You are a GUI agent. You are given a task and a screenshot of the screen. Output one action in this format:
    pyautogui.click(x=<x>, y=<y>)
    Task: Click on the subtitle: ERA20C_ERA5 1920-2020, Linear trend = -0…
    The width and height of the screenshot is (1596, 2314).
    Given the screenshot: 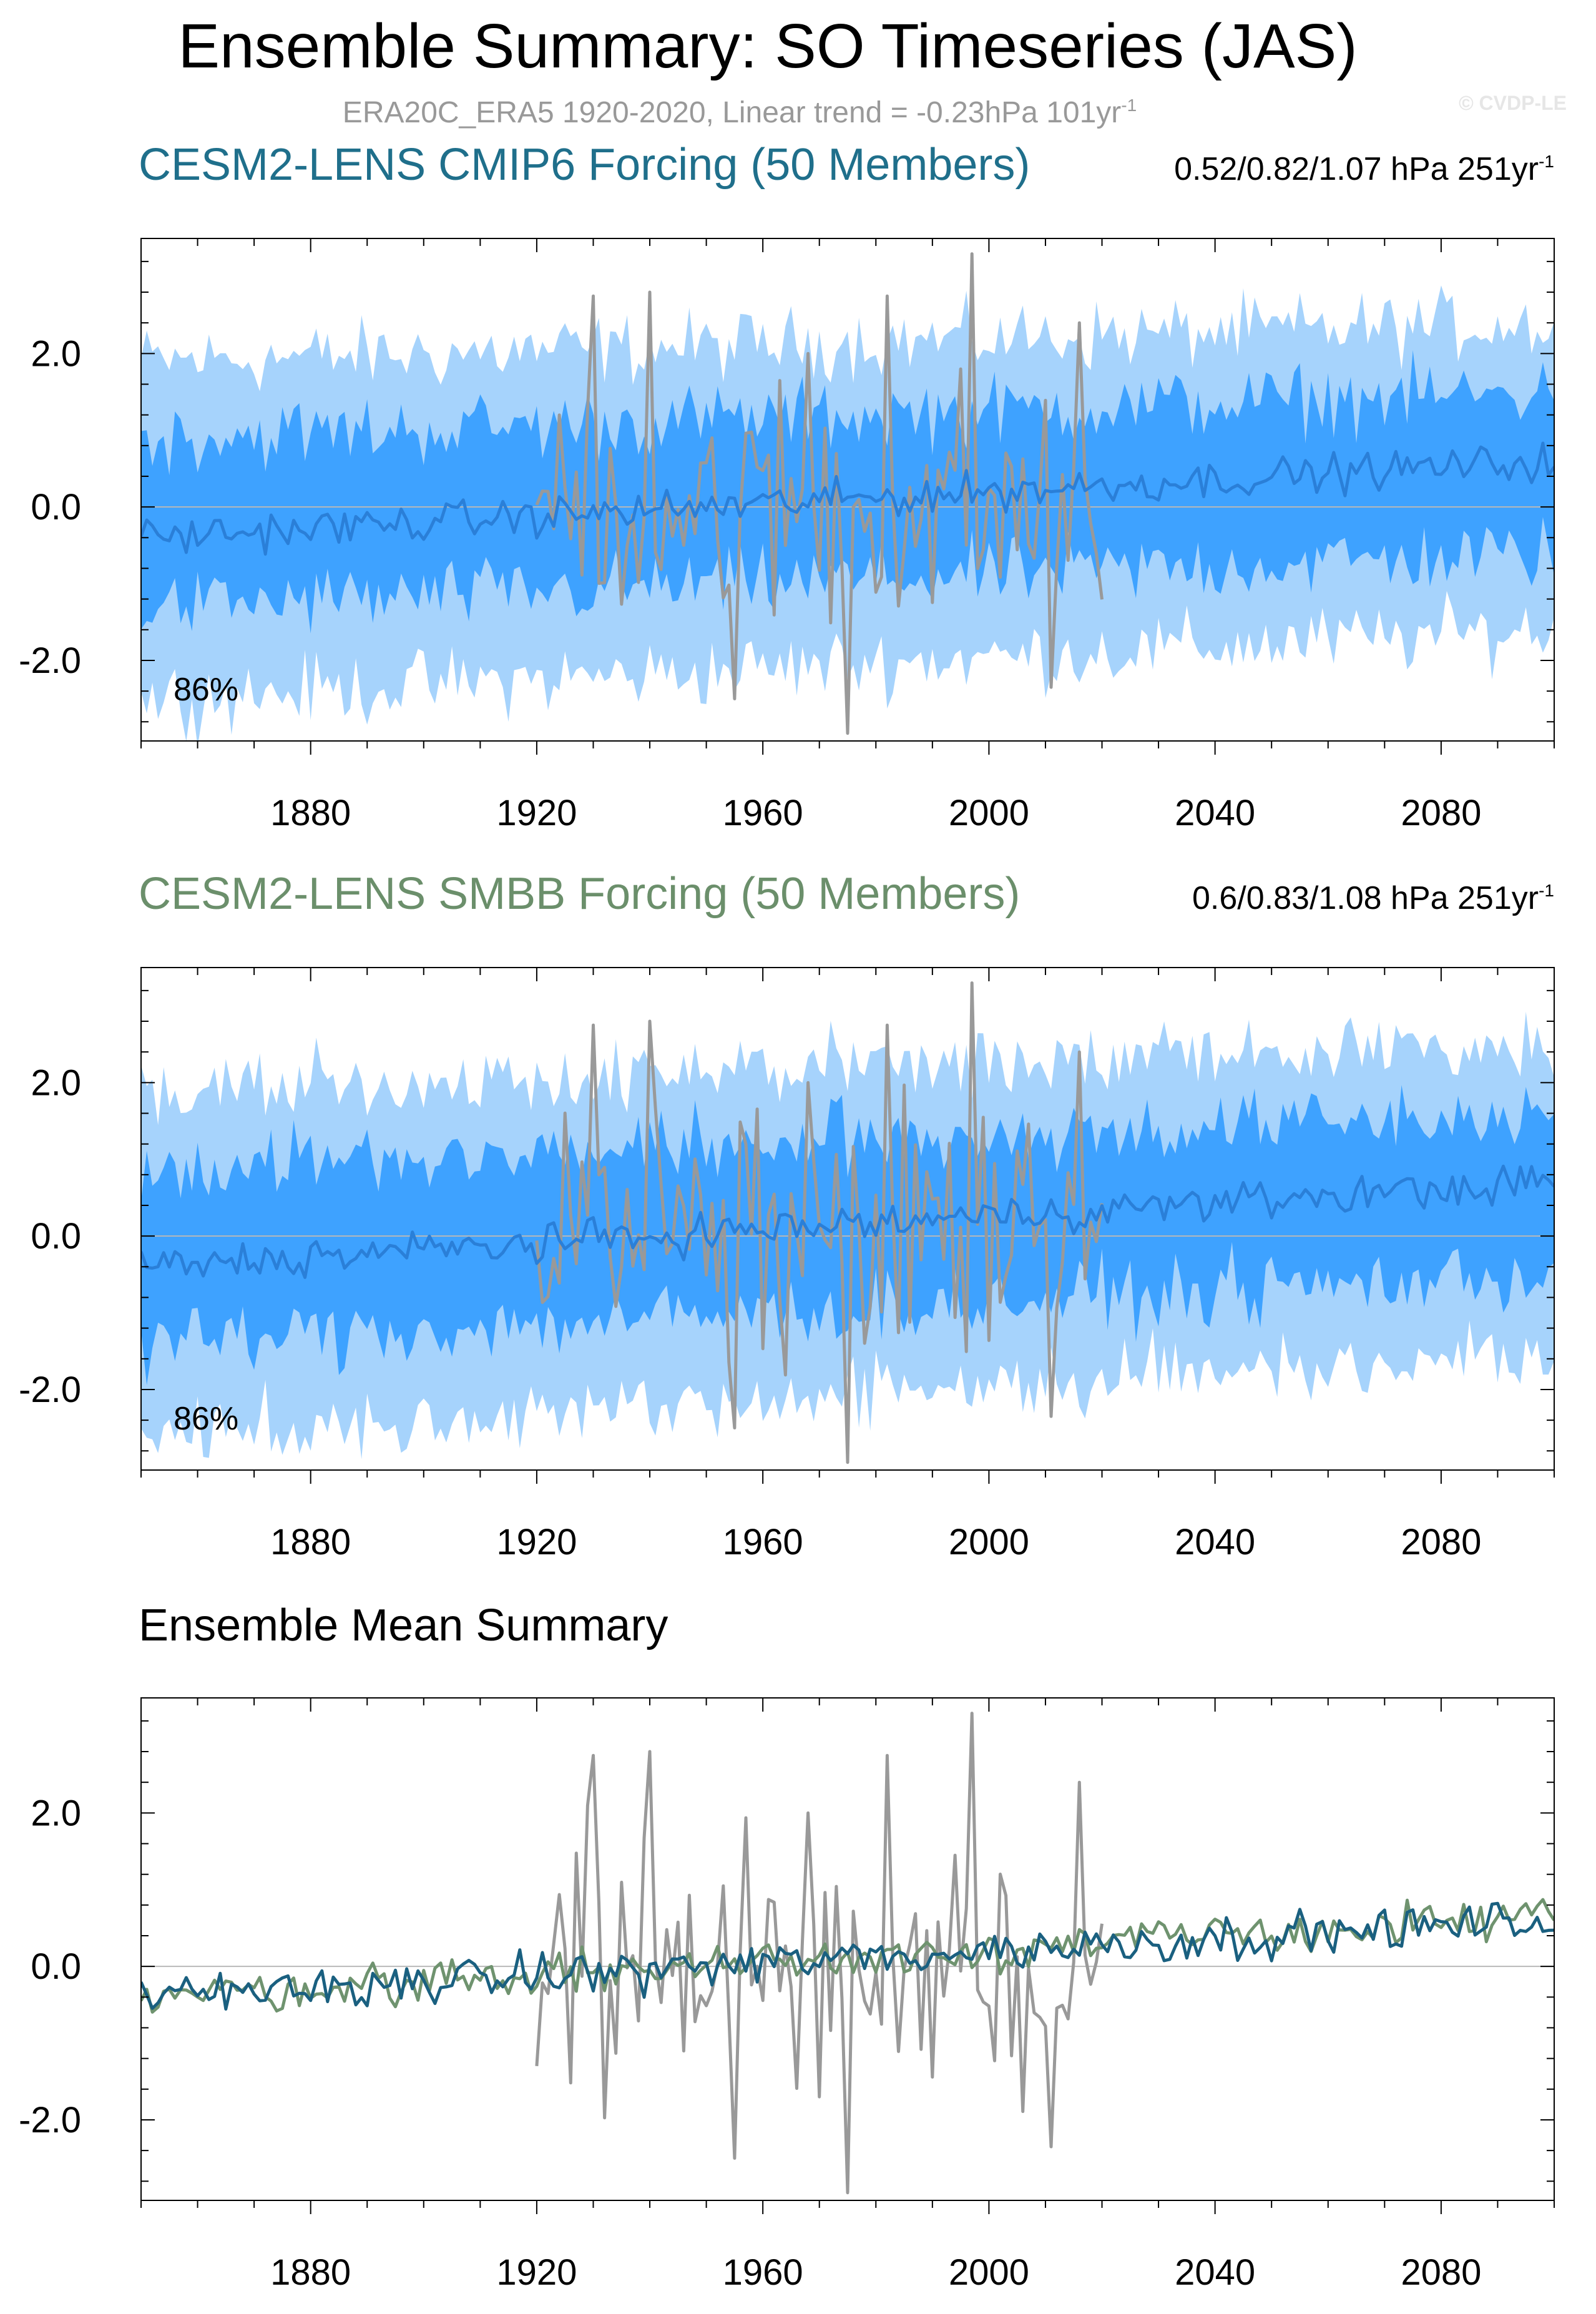 What is the action you would take?
    pyautogui.click(x=740, y=112)
    